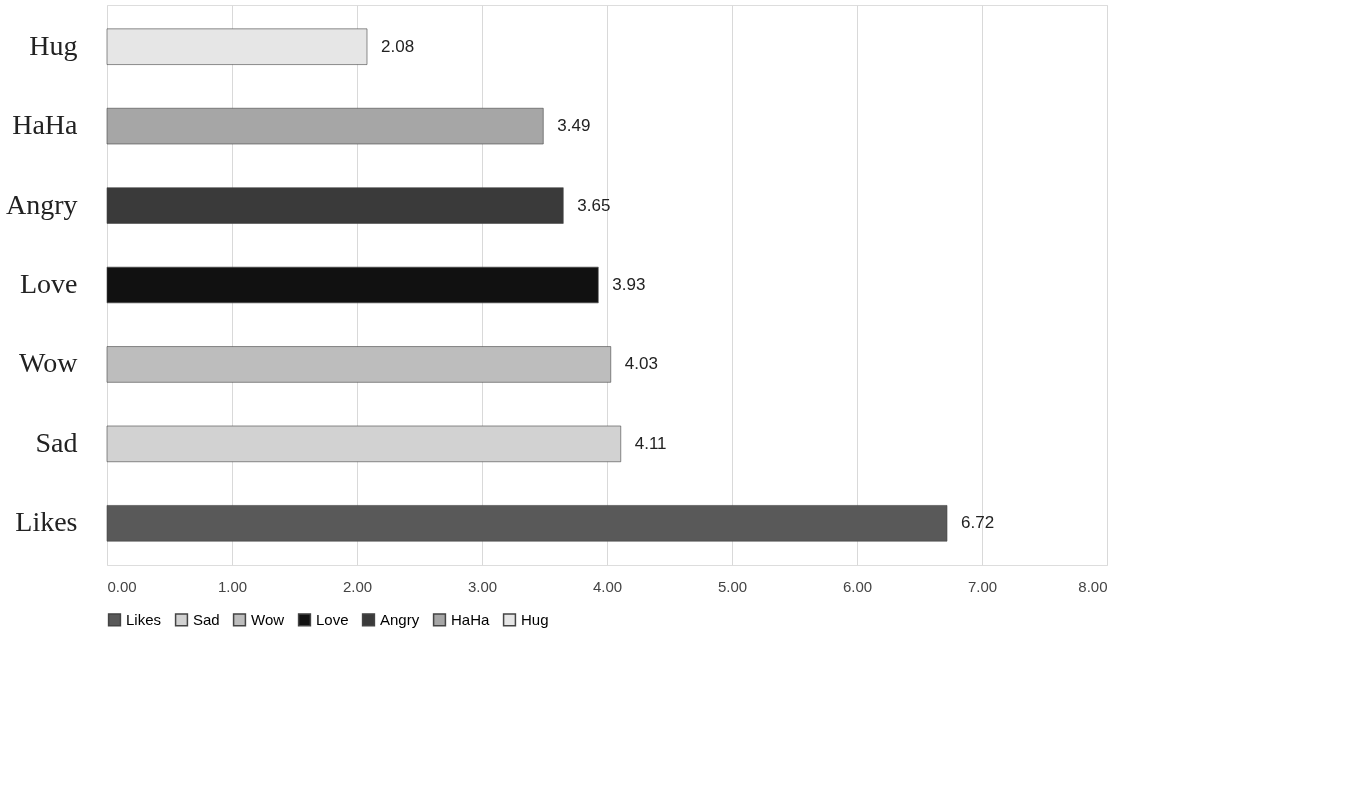 The height and width of the screenshot is (793, 1355). I want to click on legend-label: Wow, so click(268, 619).